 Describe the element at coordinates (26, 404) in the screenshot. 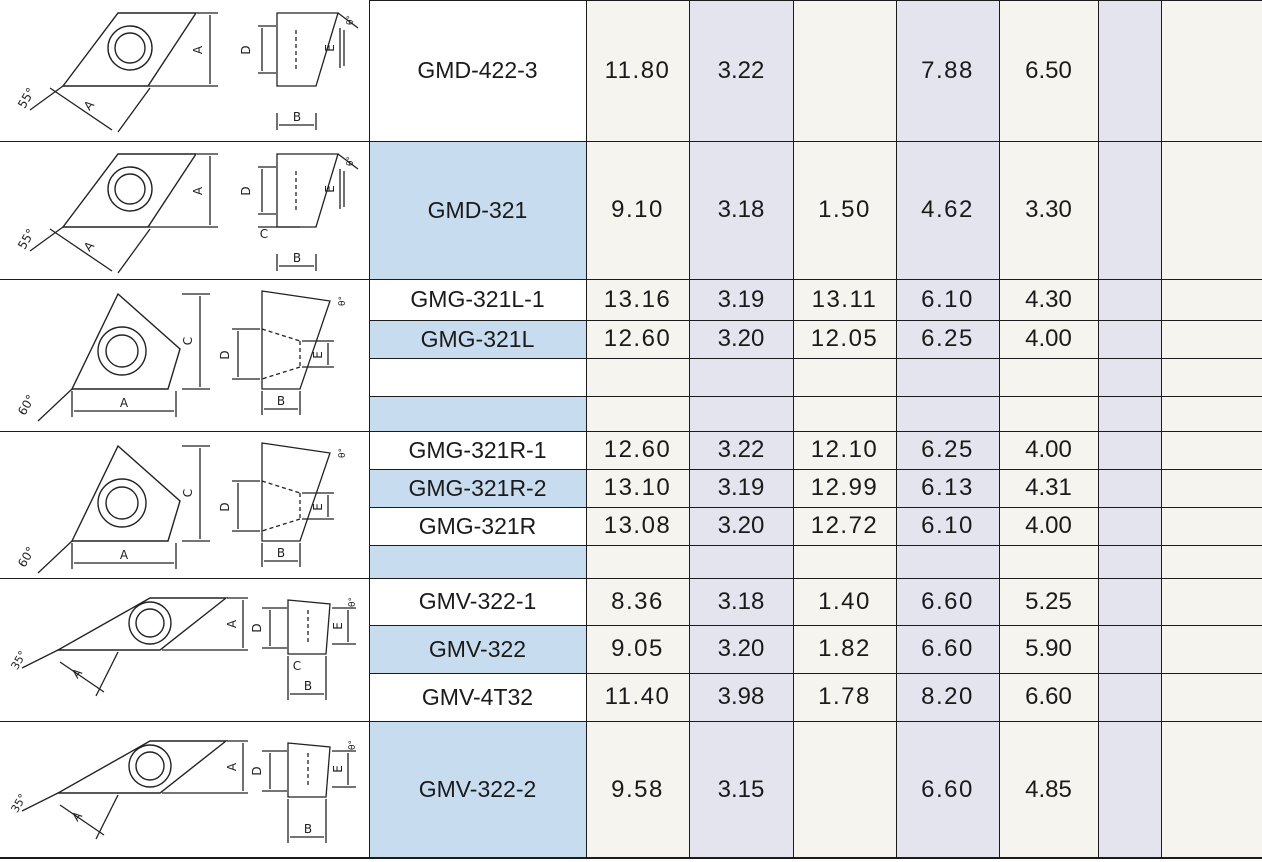

I see `dimension-label: 60°` at that location.